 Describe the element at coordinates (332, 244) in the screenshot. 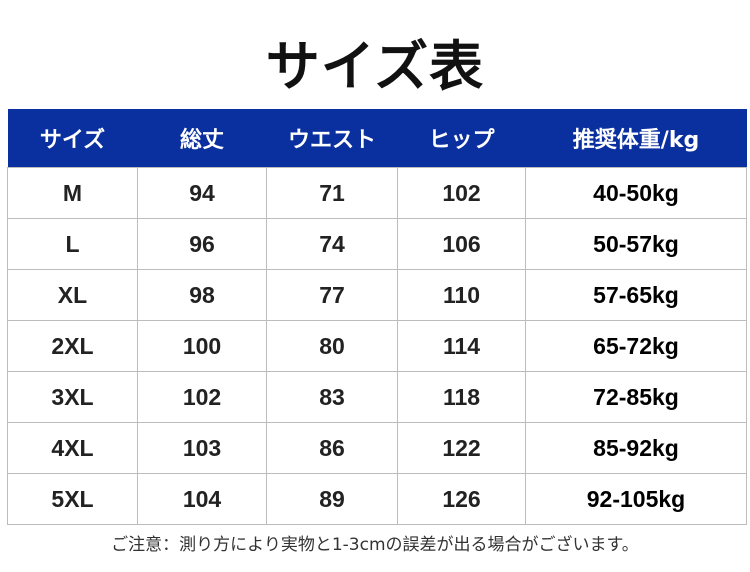

I see `table-cell: 74` at that location.